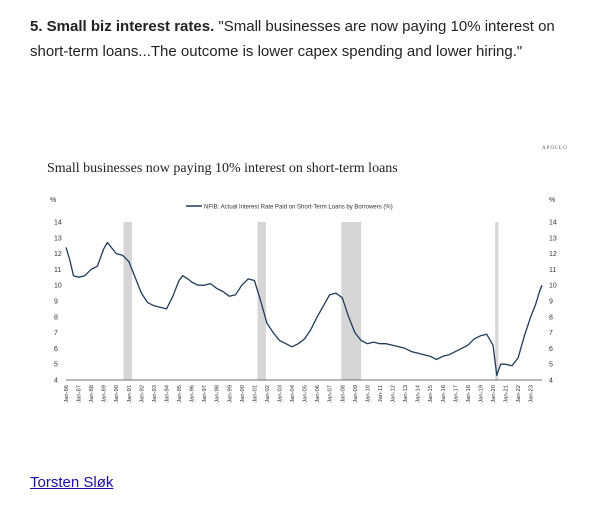 Image resolution: width=611 pixels, height=508 pixels. I want to click on x-tick-label: Jan-19, so click(481, 394).